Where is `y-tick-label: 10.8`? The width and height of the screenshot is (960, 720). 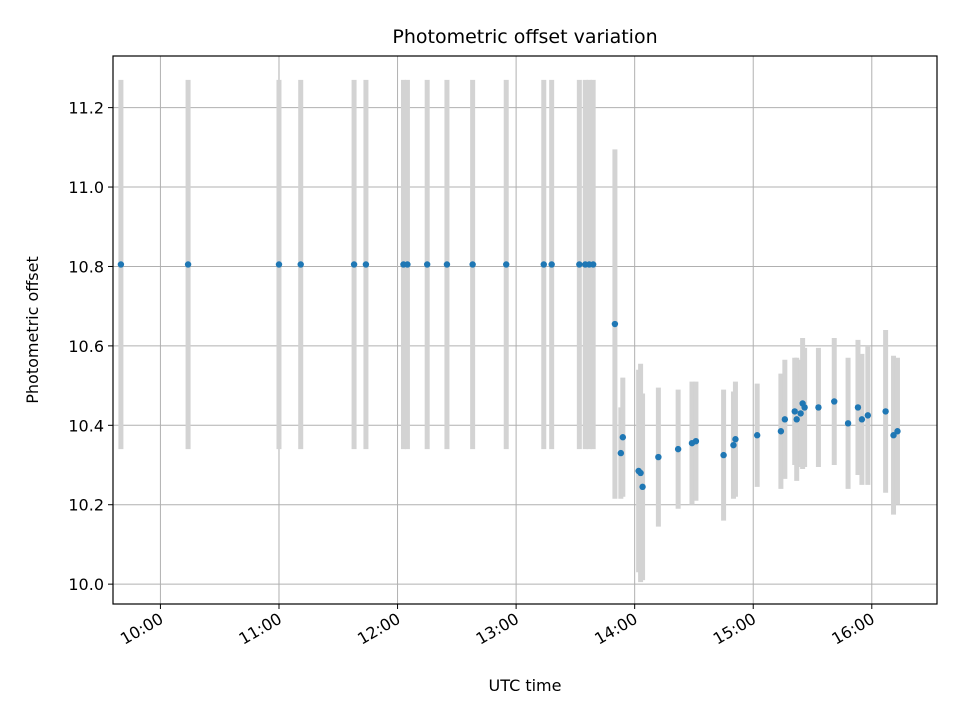
y-tick-label: 10.8 is located at coordinates (86, 266).